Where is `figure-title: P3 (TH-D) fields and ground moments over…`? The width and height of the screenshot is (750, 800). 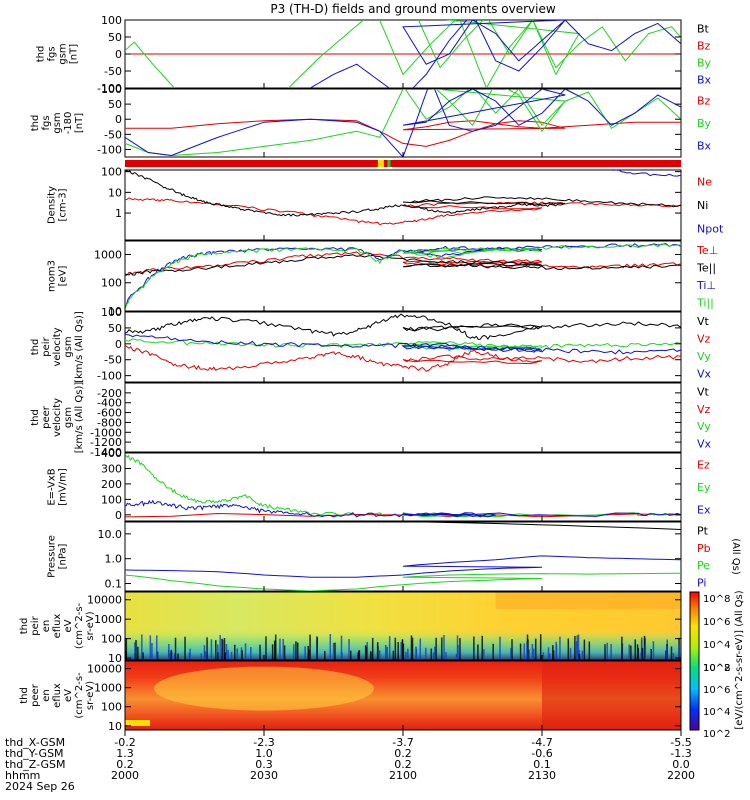
figure-title: P3 (TH-D) fields and ground moments over… is located at coordinates (412, 9).